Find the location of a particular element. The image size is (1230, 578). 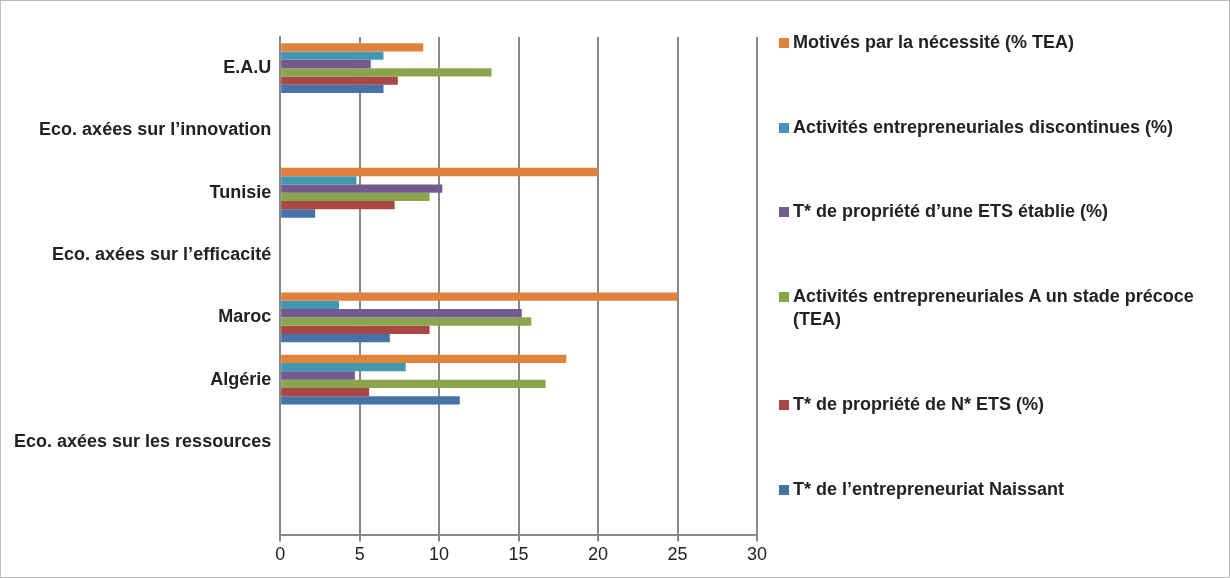

x-tick-label: 20 is located at coordinates (598, 554).